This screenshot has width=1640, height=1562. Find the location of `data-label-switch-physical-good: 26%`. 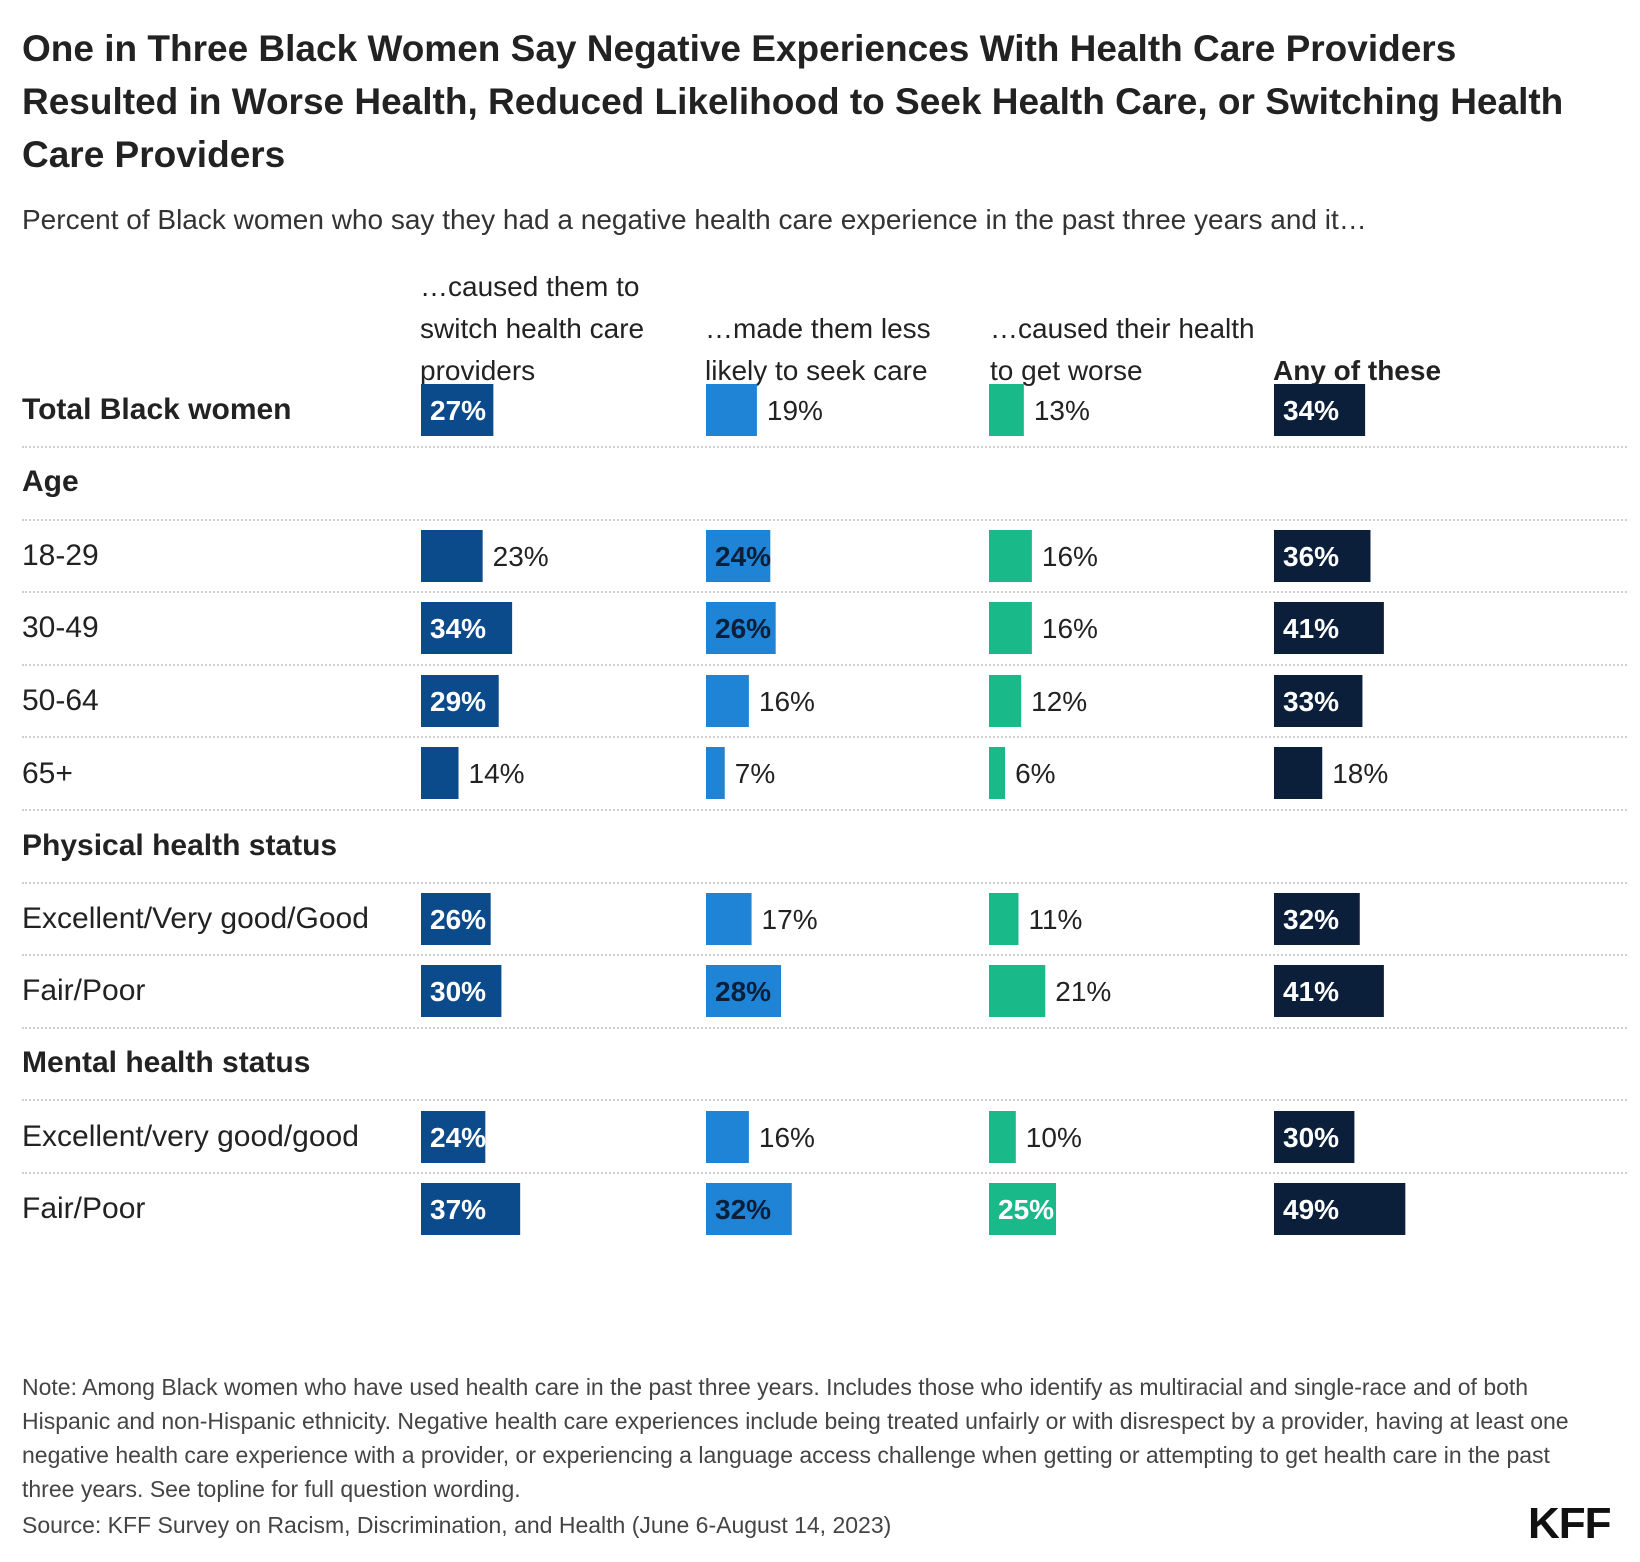

data-label-switch-physical-good: 26% is located at coordinates (458, 919).